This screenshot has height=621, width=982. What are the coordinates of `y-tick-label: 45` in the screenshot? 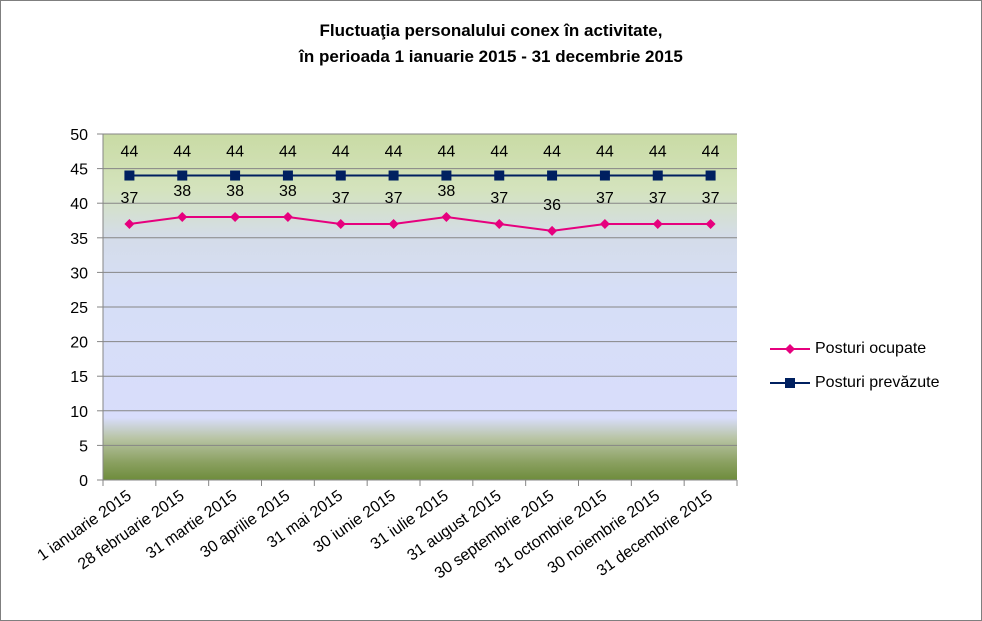 It's located at (79, 170).